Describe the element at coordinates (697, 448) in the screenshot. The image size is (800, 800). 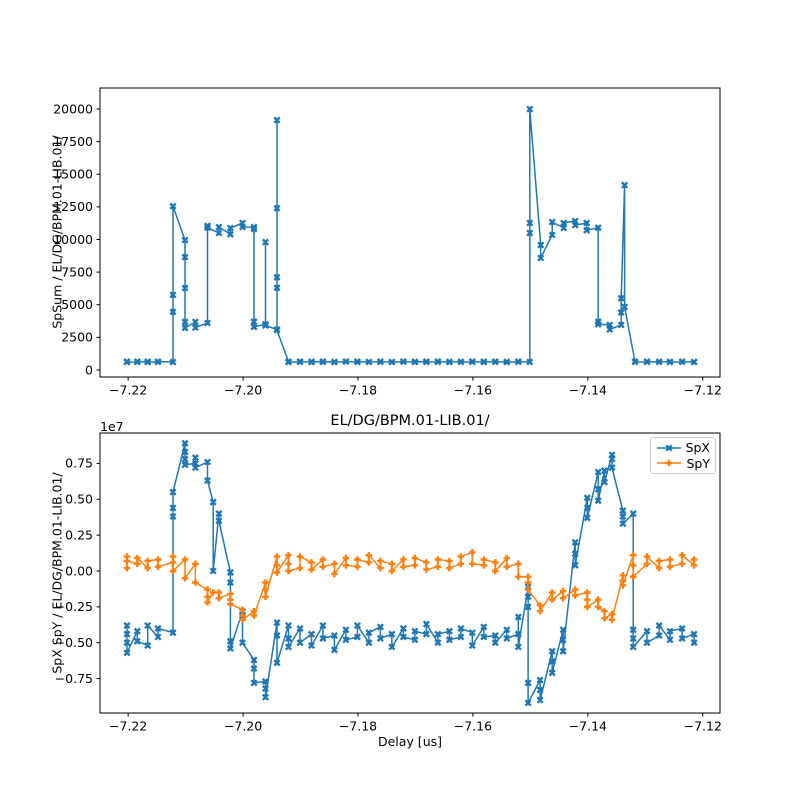
I see `legend-label-spx: SpX` at that location.